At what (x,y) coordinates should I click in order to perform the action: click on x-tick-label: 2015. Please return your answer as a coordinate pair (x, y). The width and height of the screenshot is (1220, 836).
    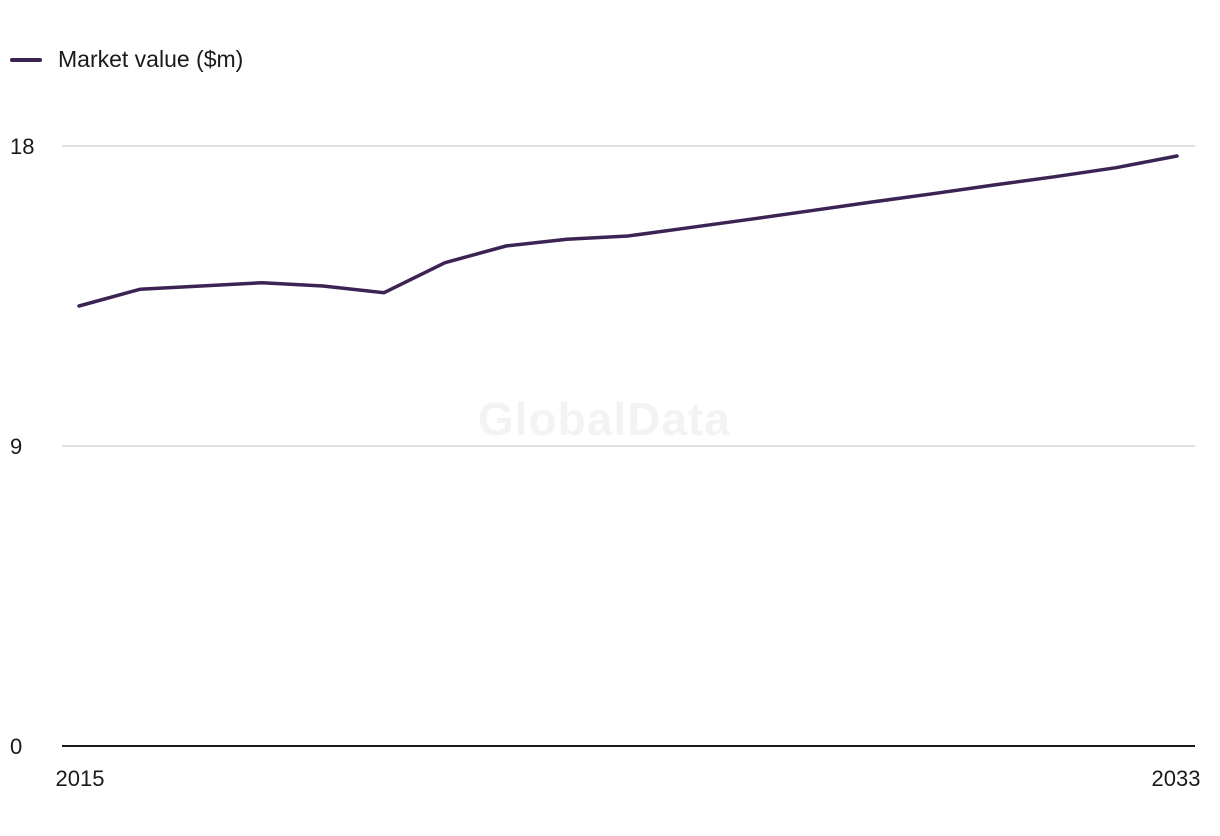
    Looking at the image, I should click on (80, 778).